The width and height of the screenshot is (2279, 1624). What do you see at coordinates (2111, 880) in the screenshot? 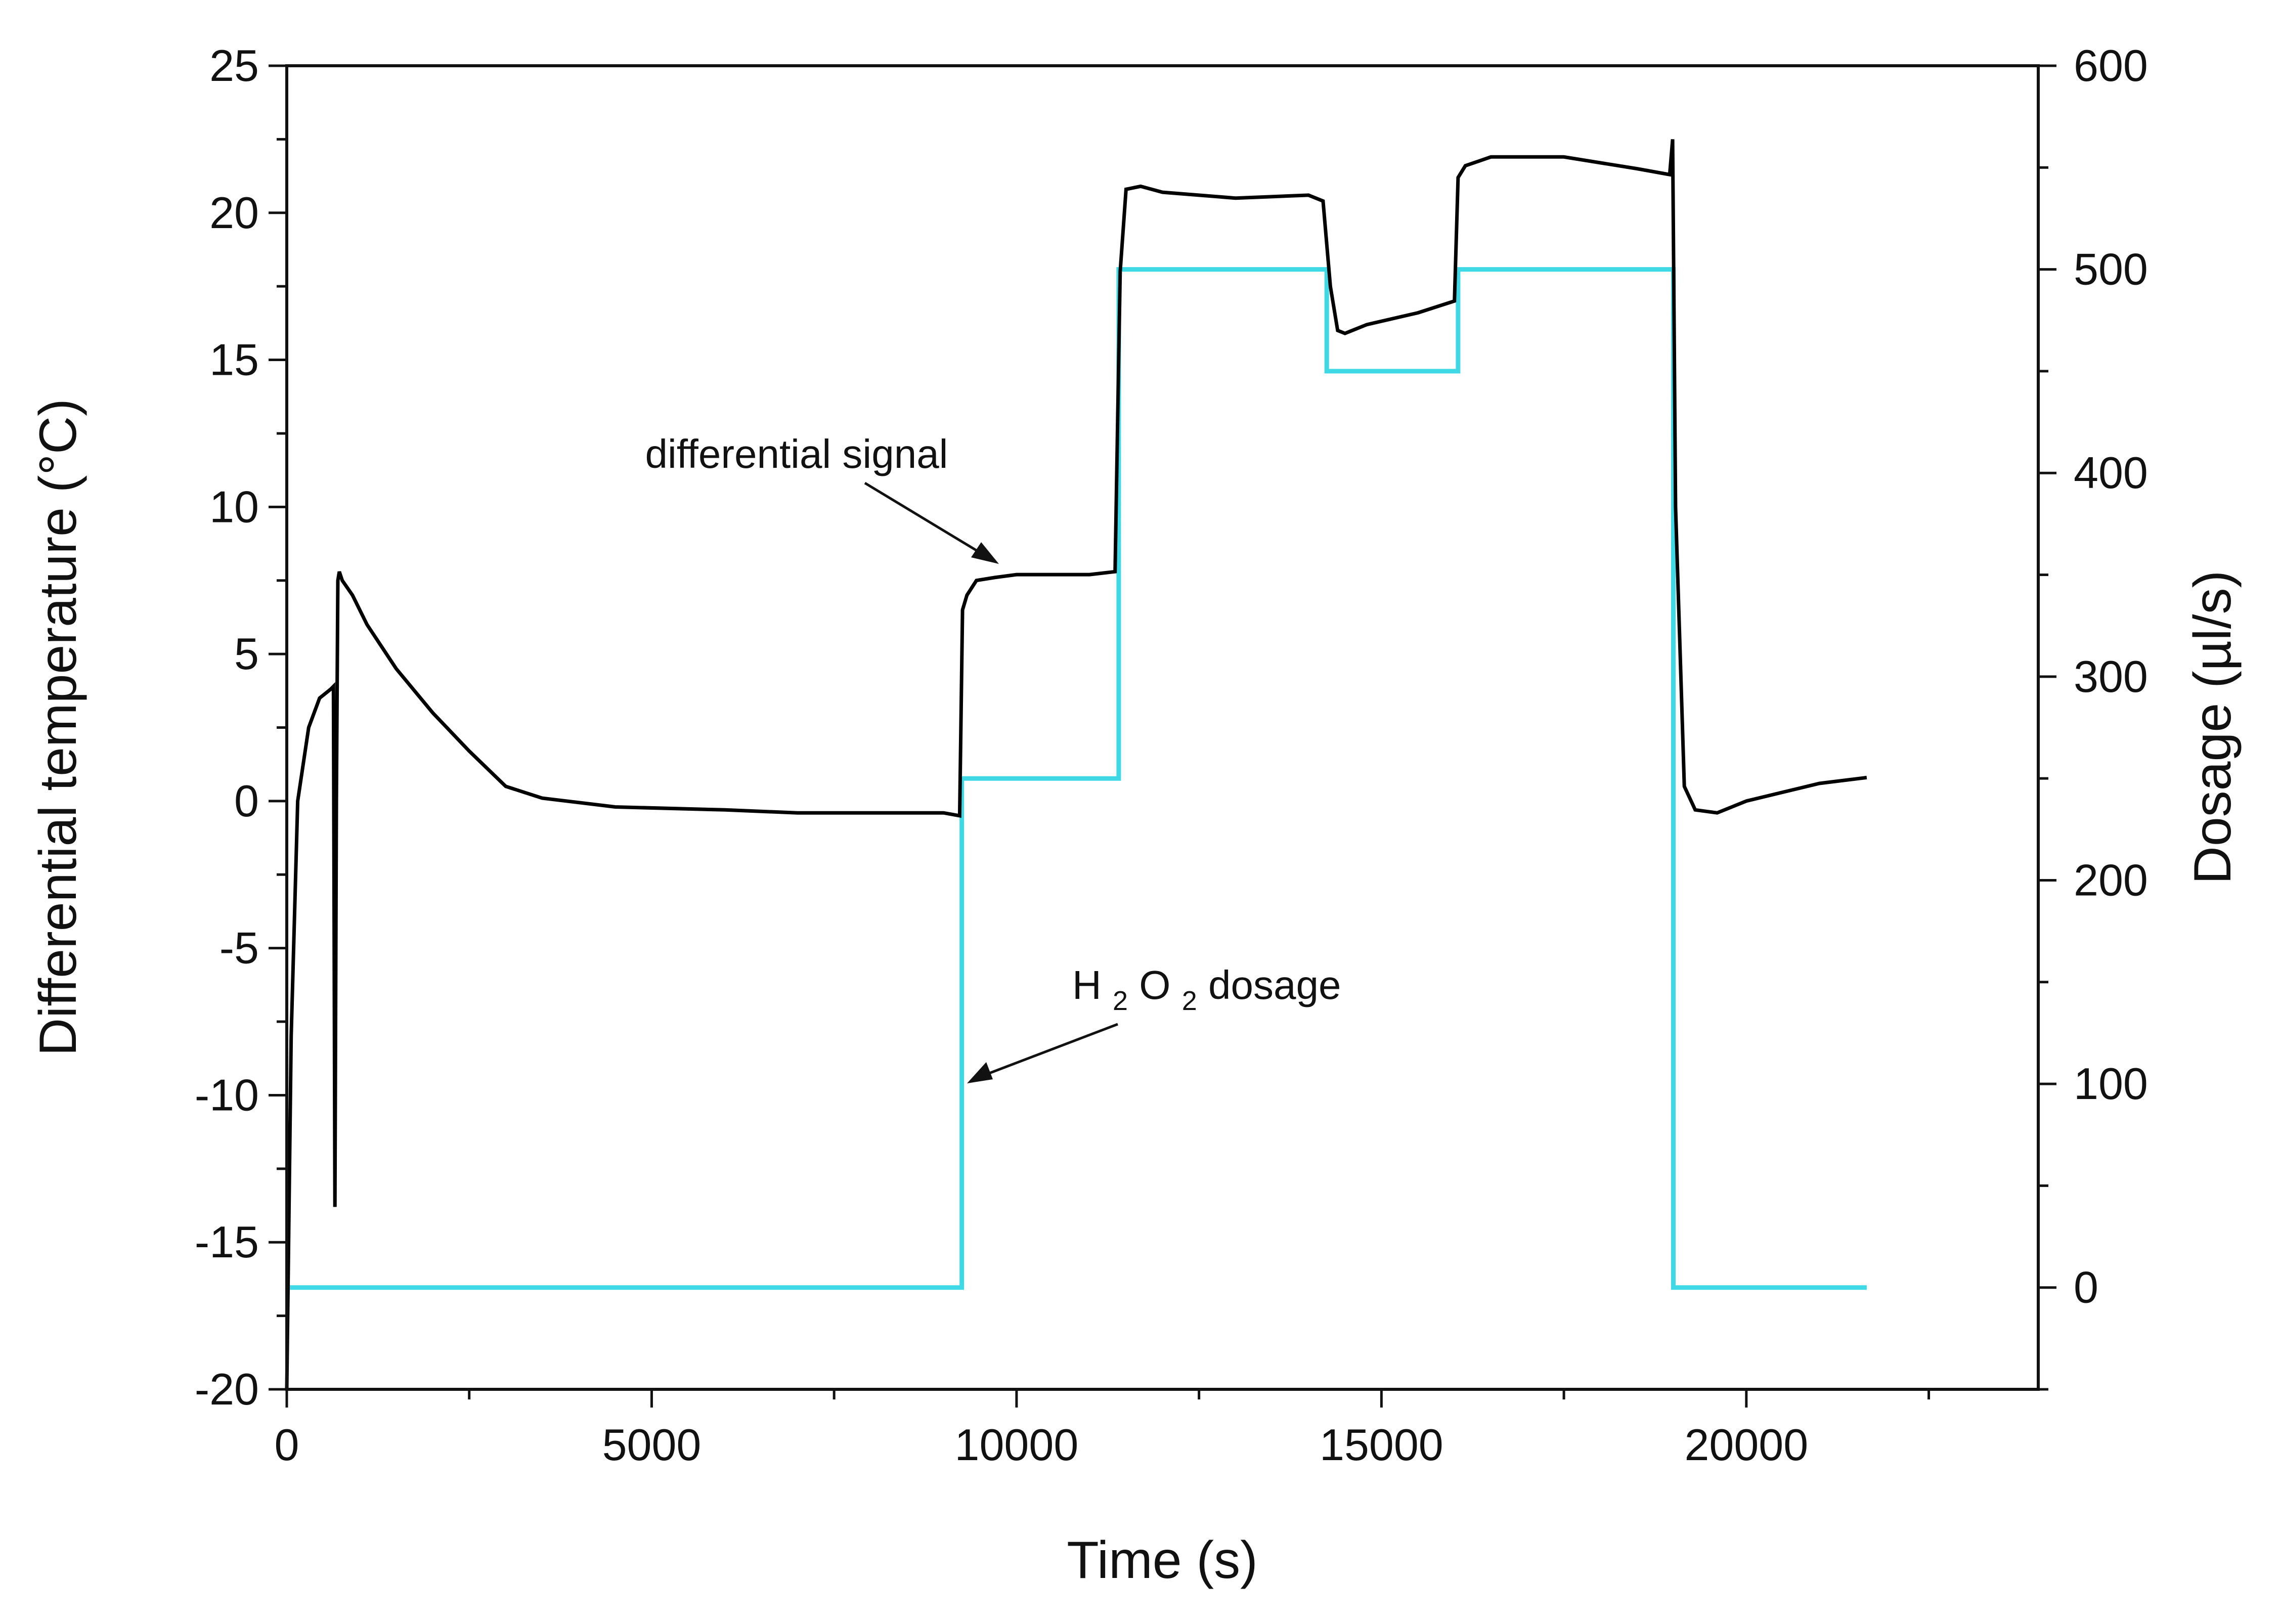
I see `y-right-tick-label: 200` at bounding box center [2111, 880].